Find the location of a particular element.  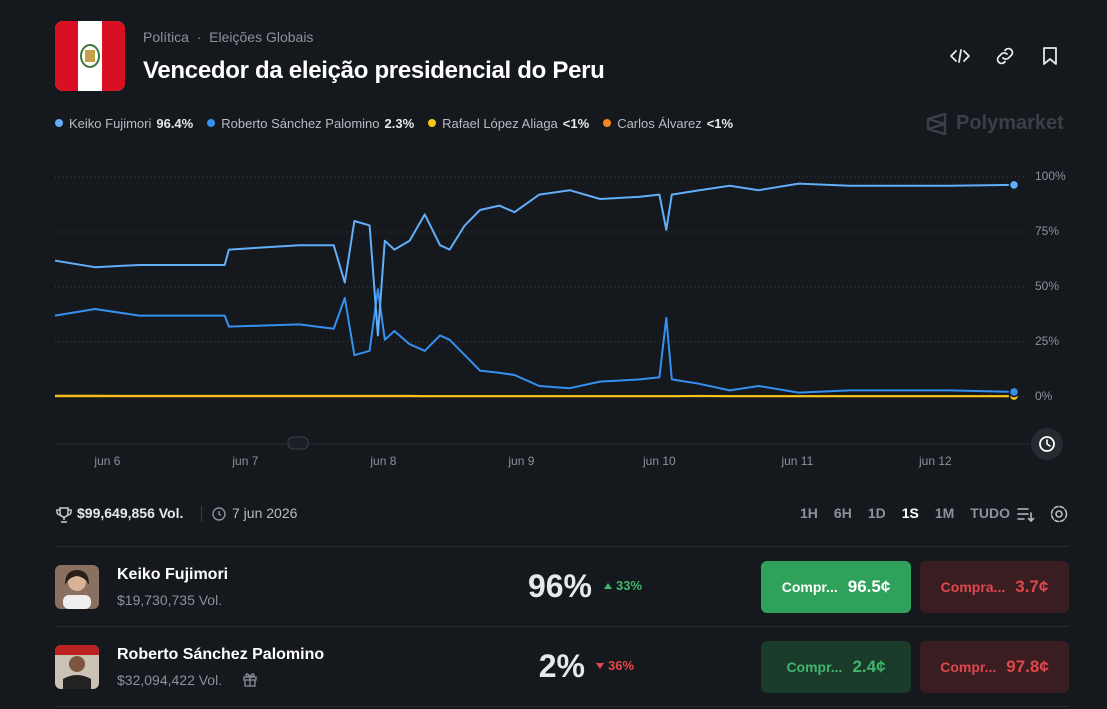

x-tick-label: jun 12 is located at coordinates (935, 461).